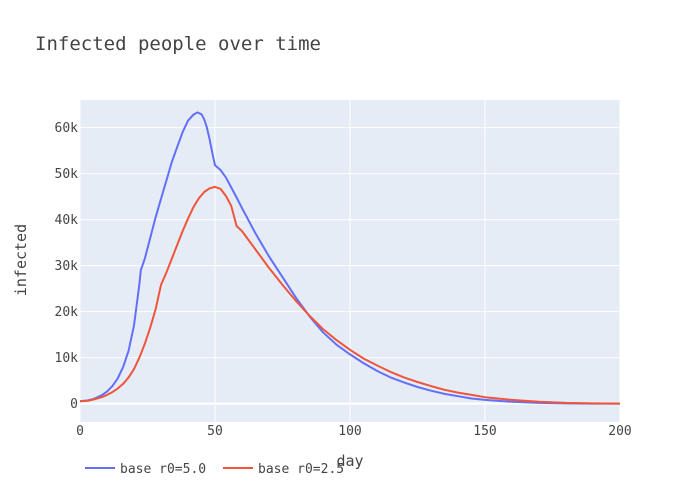 The height and width of the screenshot is (500, 700). I want to click on legend-label-1: base r0=5.0, so click(163, 469).